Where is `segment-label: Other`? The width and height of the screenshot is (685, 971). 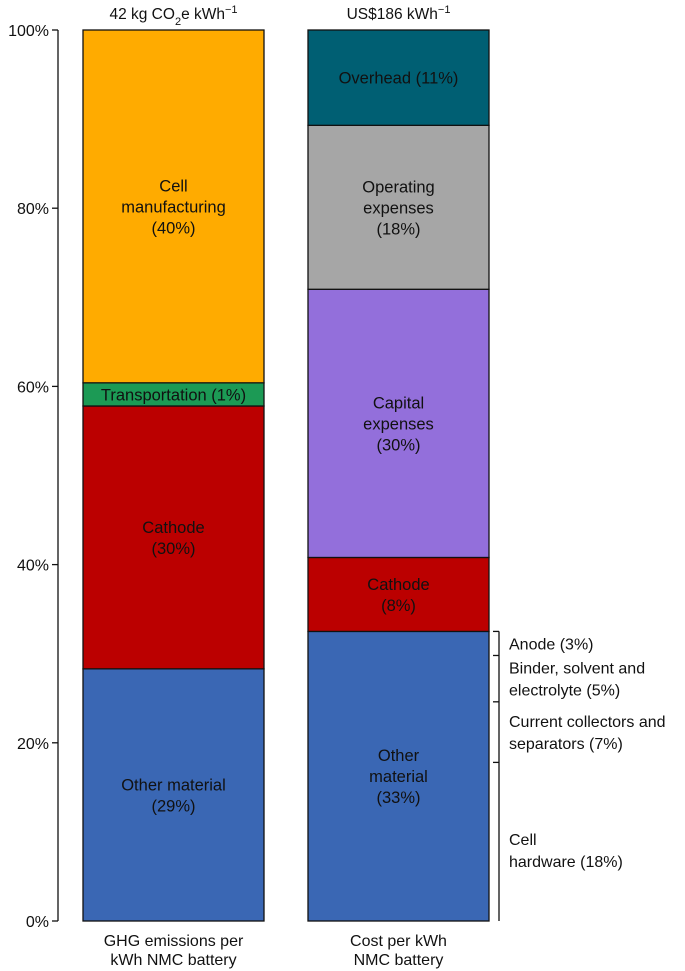
segment-label: Other is located at coordinates (399, 756).